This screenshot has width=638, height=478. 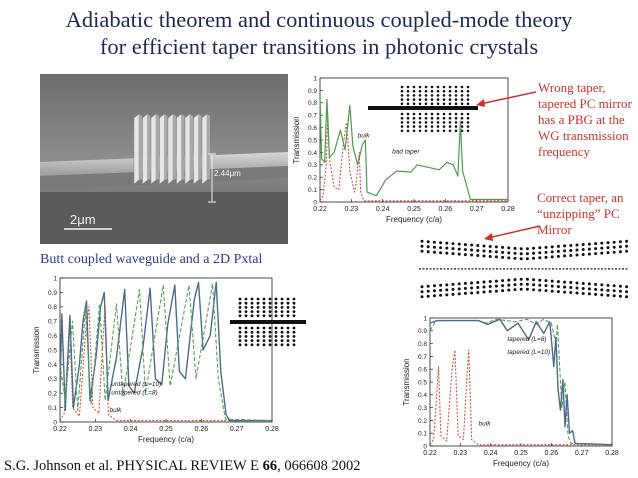 What do you see at coordinates (52, 394) in the screenshot?
I see `y-tick-label: 0.2` at bounding box center [52, 394].